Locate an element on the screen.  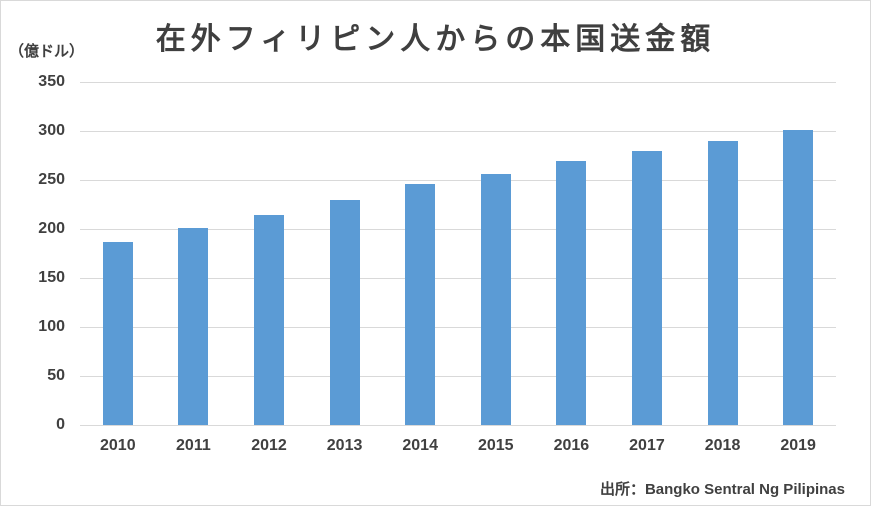
bar-2010 is located at coordinates (117, 333).